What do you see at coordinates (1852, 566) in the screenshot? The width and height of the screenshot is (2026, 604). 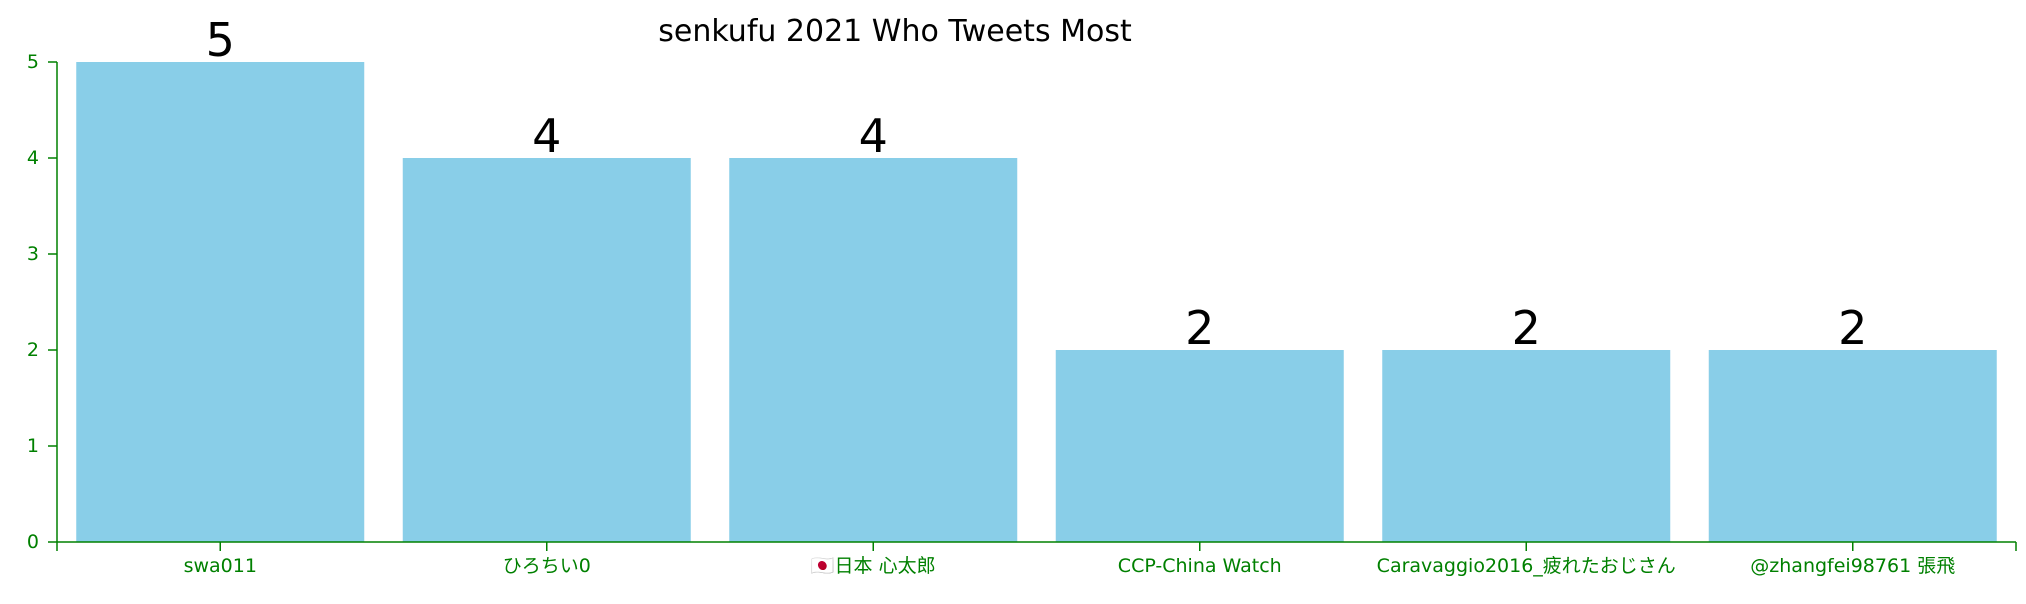 I see `x-tick-label: @zhangfei98761 張飛` at bounding box center [1852, 566].